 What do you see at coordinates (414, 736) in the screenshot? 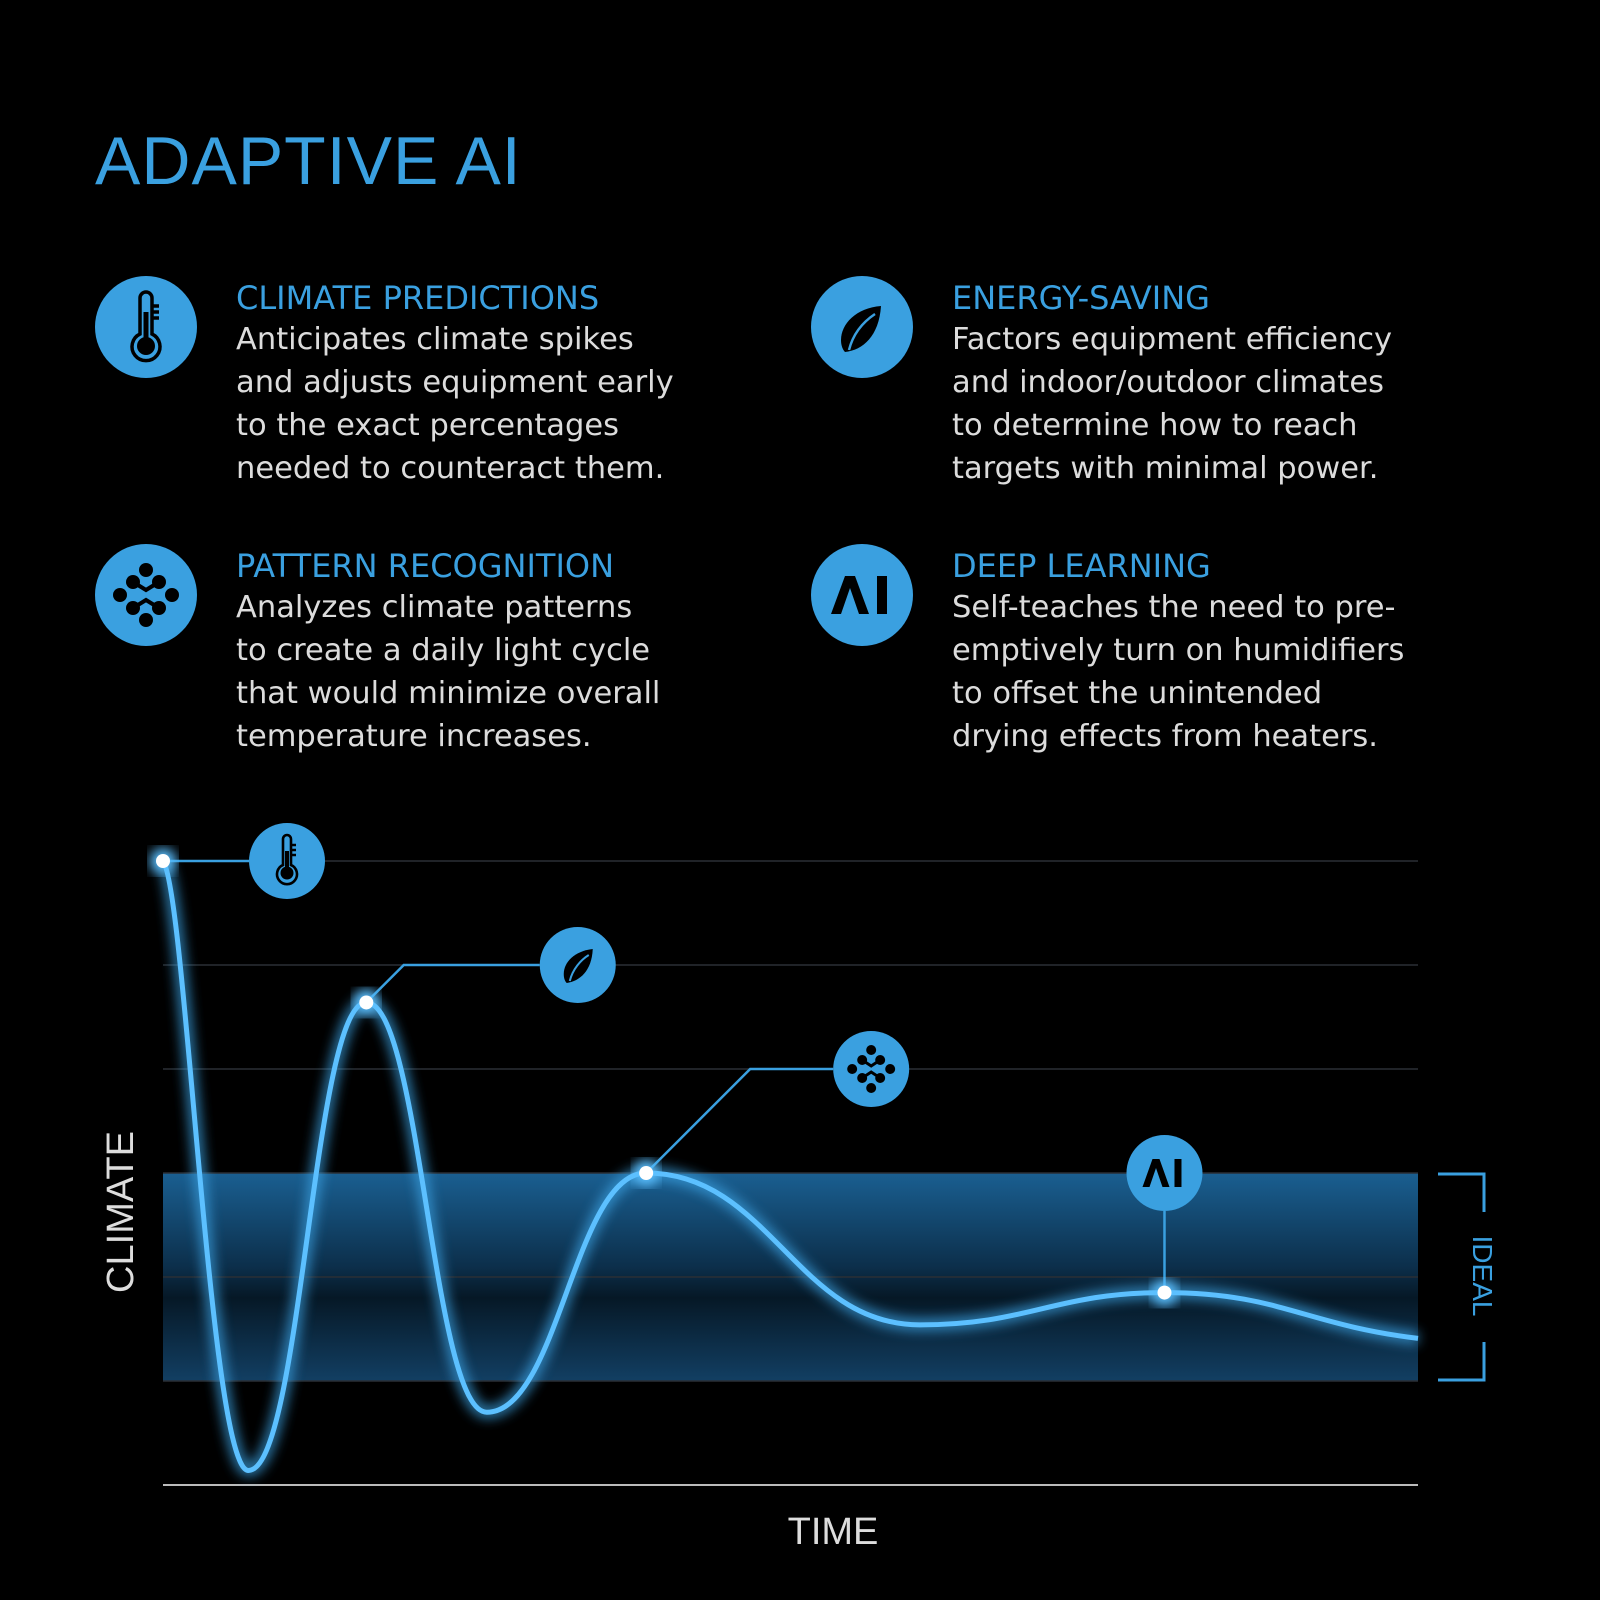
I see `feature-text-line: temperature increases.` at bounding box center [414, 736].